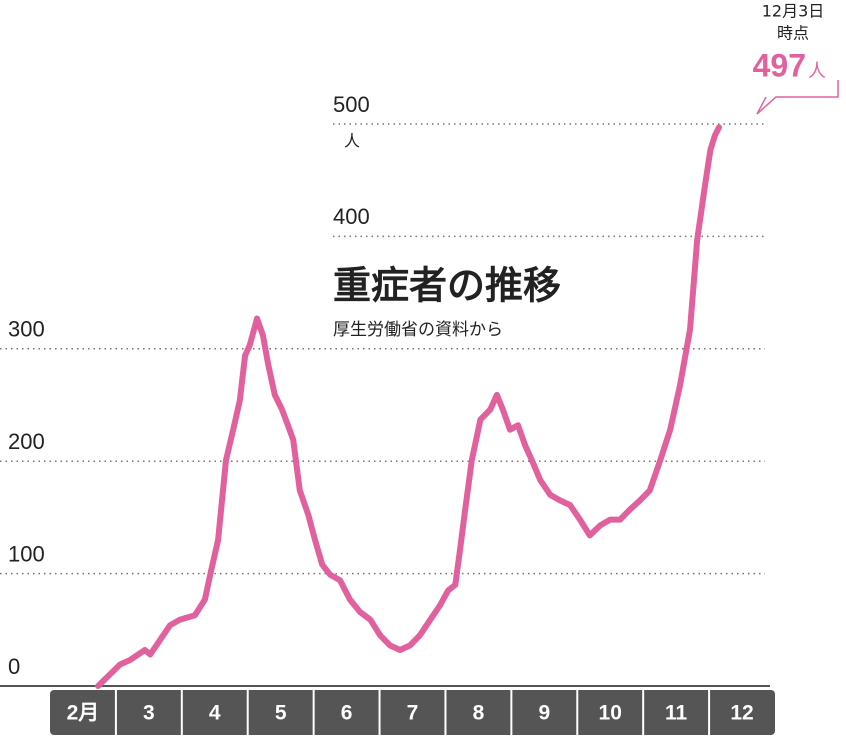  Describe the element at coordinates (352, 141) in the screenshot. I see `y-unit: 人` at that location.